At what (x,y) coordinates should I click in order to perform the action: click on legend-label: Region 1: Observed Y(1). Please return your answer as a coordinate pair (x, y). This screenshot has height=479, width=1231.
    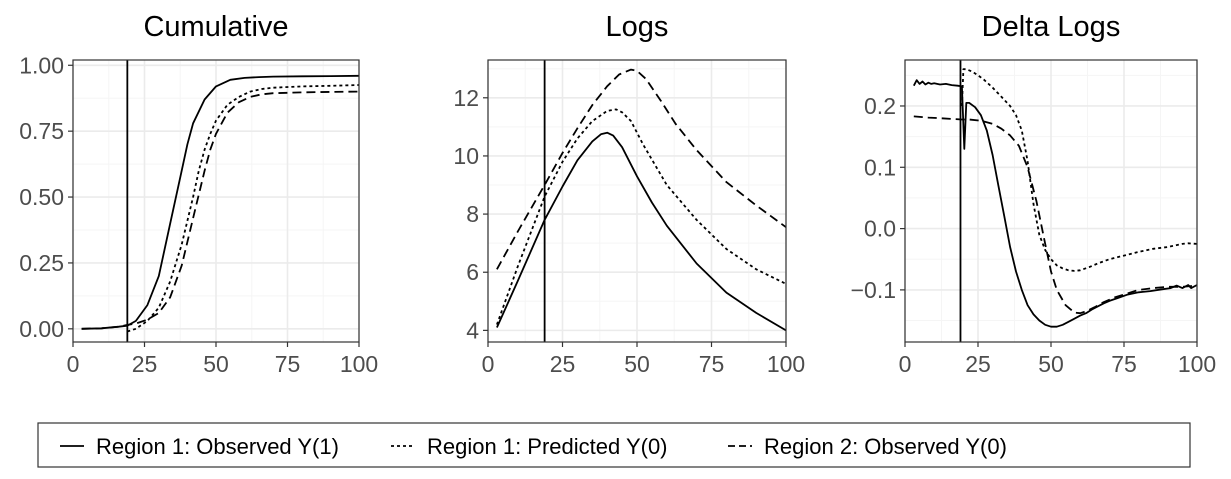
    Looking at the image, I should click on (217, 446).